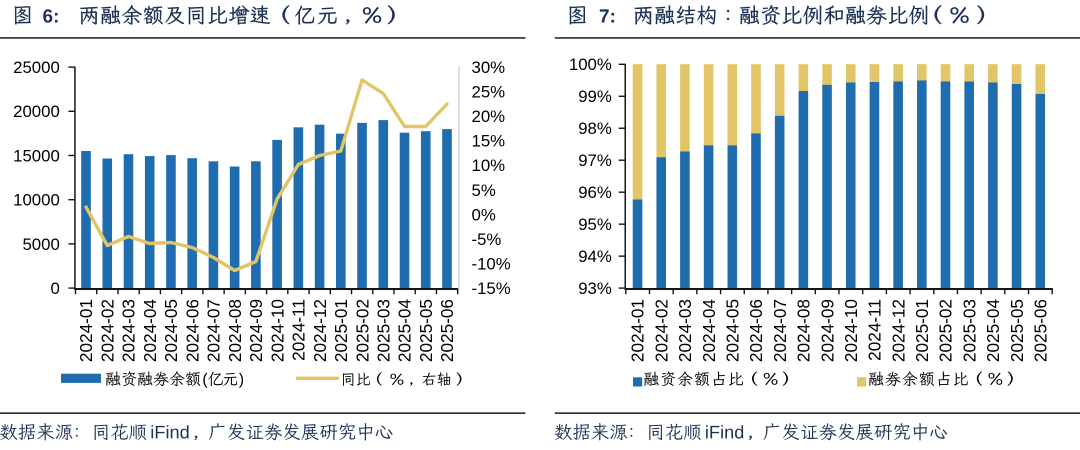  What do you see at coordinates (489, 116) in the screenshot?
I see `svg-text: 20%` at bounding box center [489, 116].